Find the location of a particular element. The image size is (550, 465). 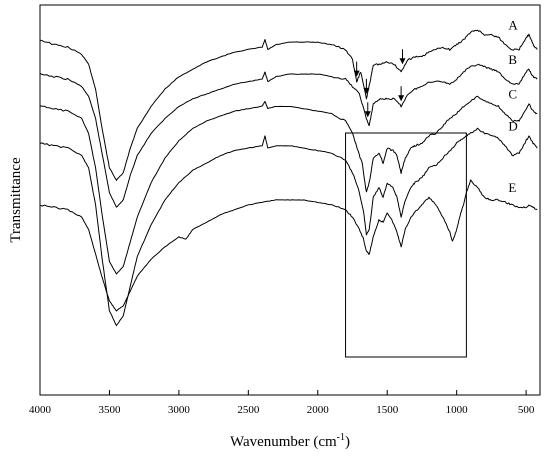

x-tick-label: 500 is located at coordinates (526, 410).